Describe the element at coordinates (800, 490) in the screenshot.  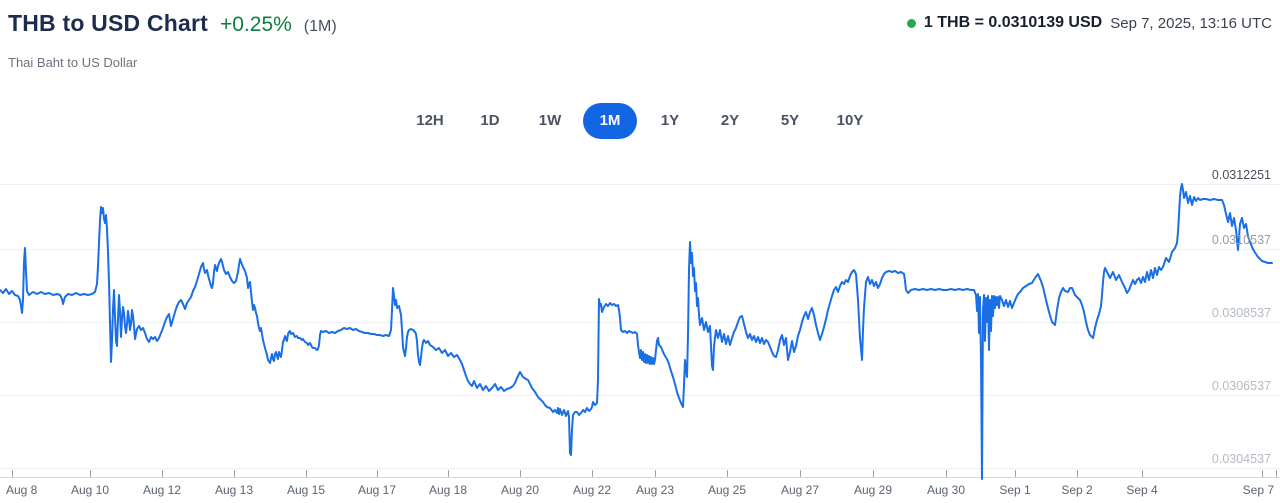
I see `x-axis-label: Aug 27` at that location.